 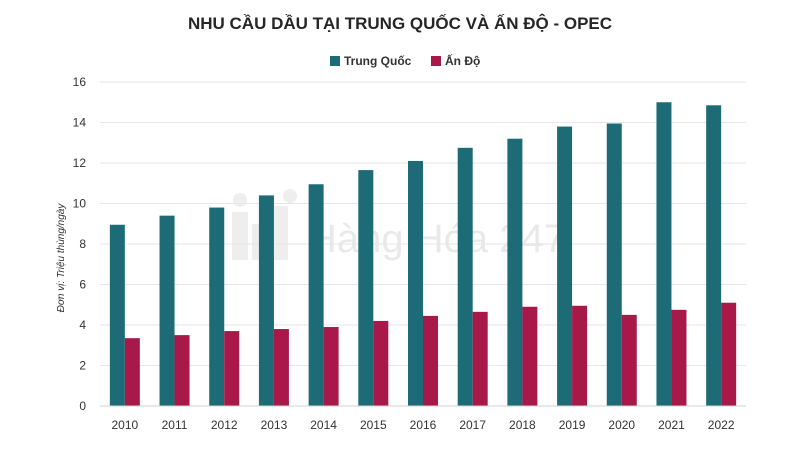 What do you see at coordinates (80, 163) in the screenshot?
I see `y-tick-label: 12` at bounding box center [80, 163].